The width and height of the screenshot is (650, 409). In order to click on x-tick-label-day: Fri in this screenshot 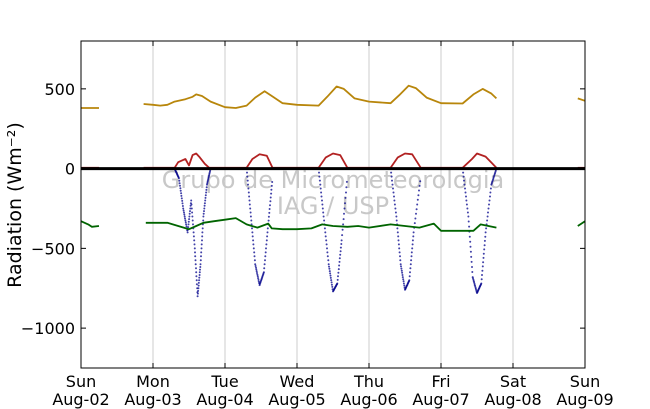, I will do `click(440, 381)`.